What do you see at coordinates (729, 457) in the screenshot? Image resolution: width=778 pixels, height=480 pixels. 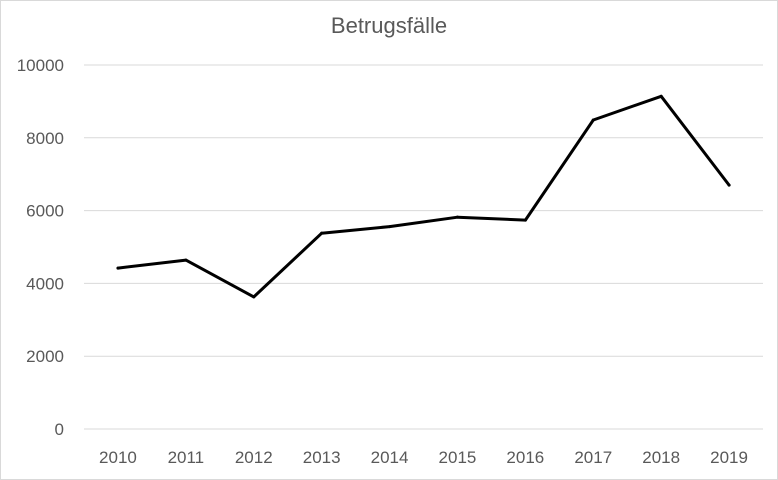 I see `x-tick-label: 2019` at bounding box center [729, 457].